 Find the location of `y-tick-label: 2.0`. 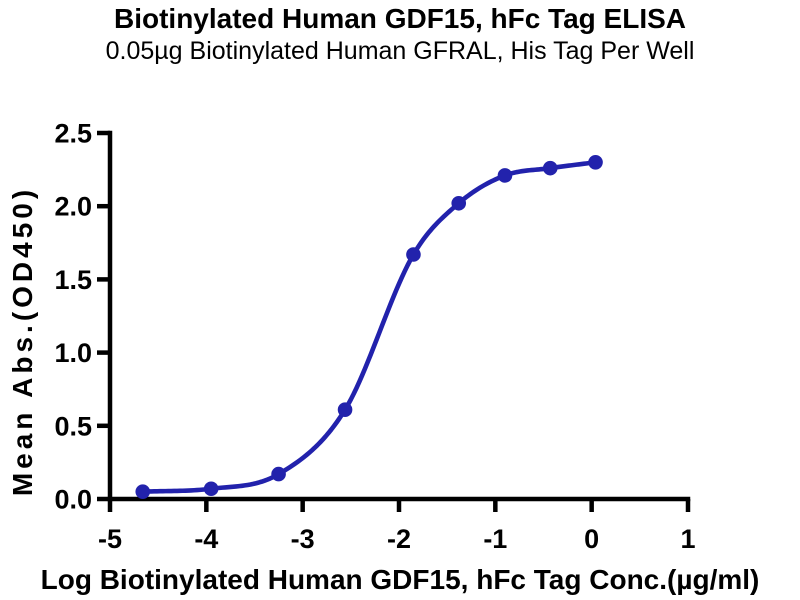

y-tick-label: 2.0 is located at coordinates (73, 207).